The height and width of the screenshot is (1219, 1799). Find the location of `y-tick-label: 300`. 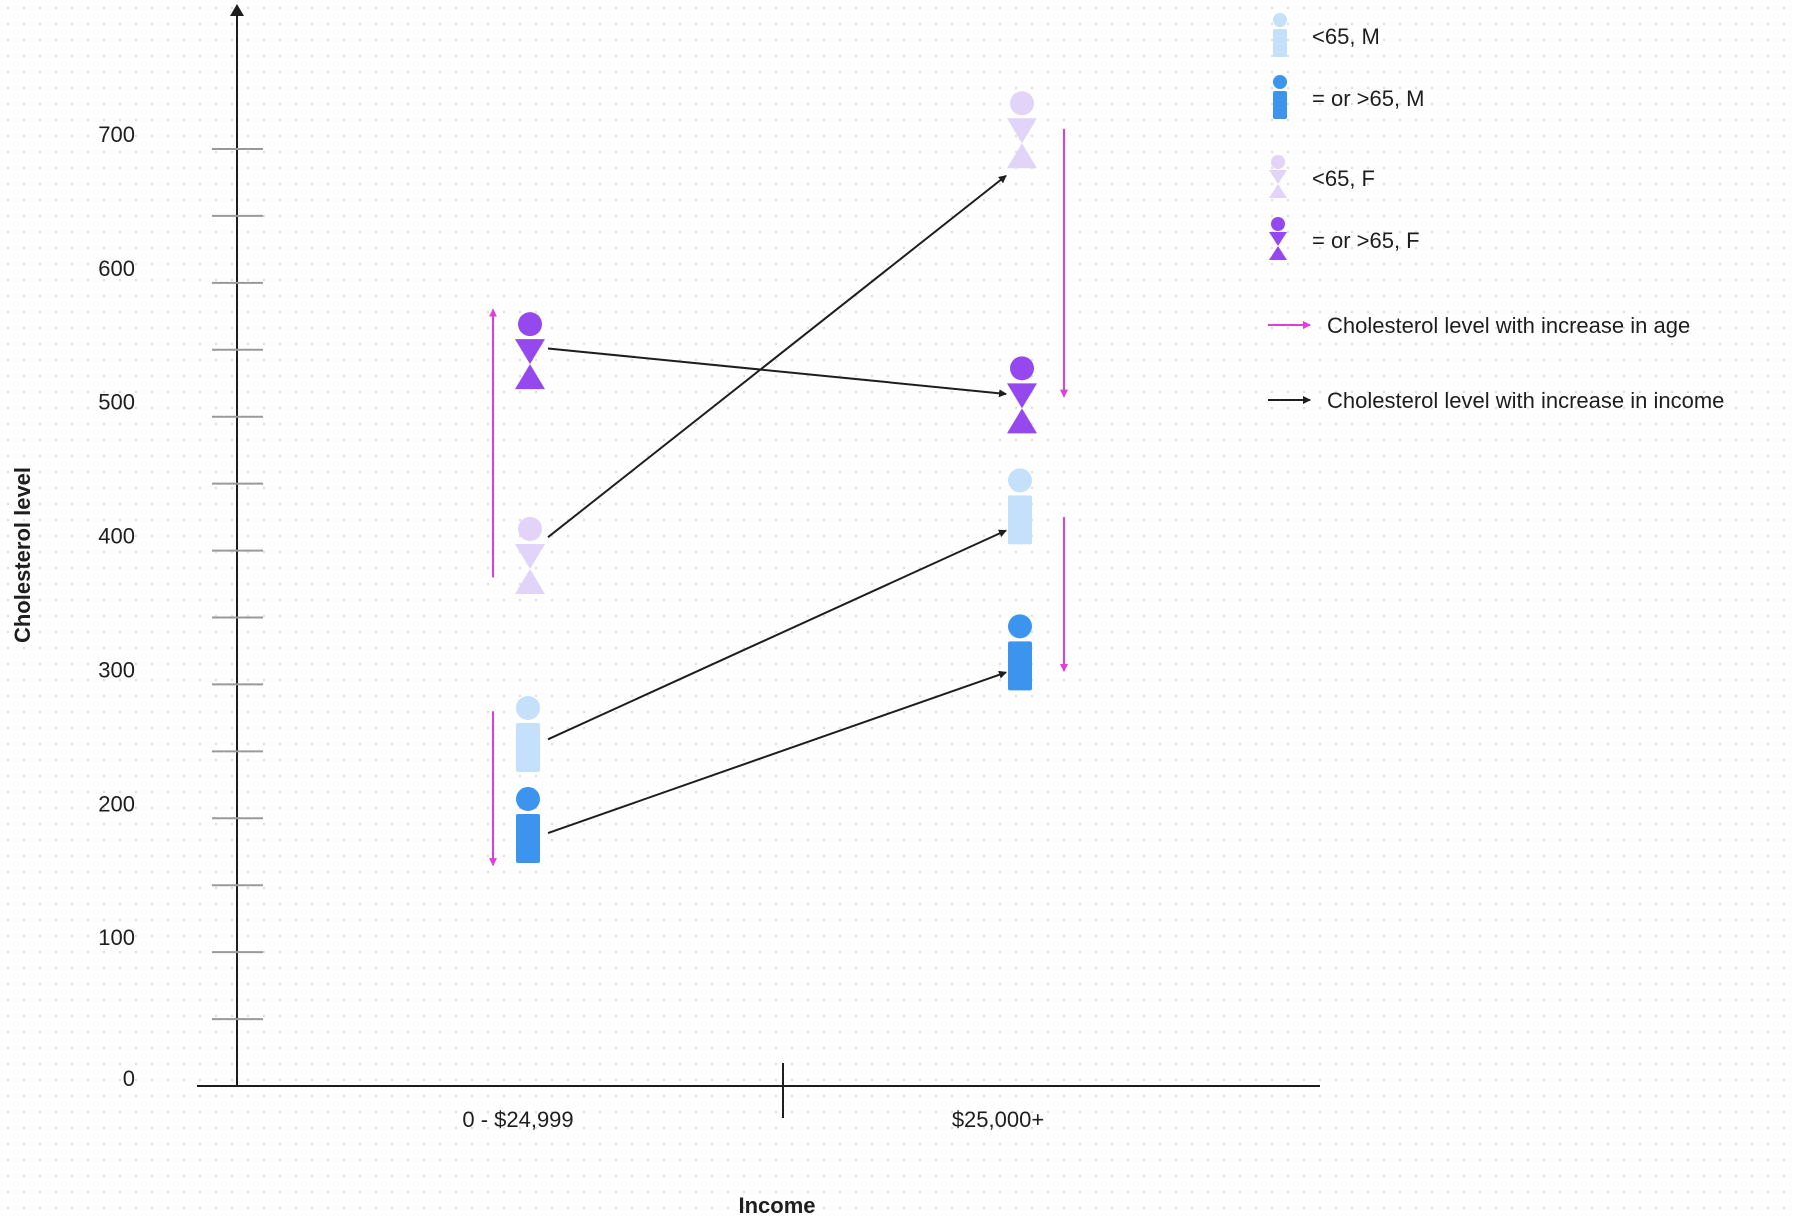

y-tick-label: 300 is located at coordinates (116, 669).